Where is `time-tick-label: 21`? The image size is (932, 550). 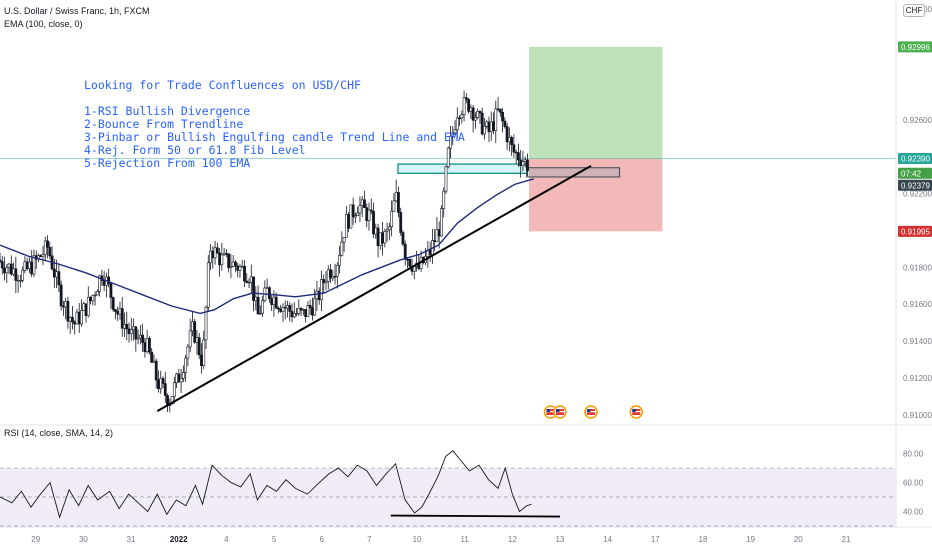
time-tick-label: 21 is located at coordinates (846, 539).